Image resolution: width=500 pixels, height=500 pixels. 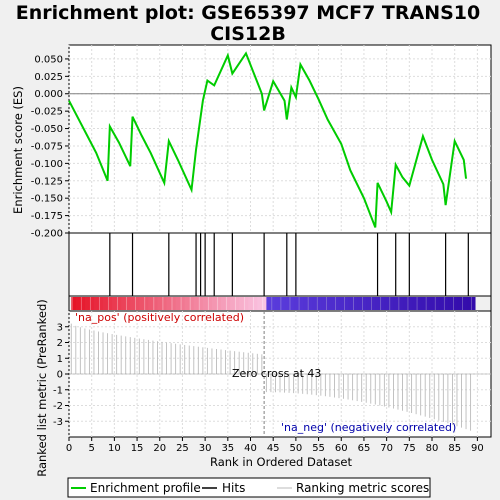 What do you see at coordinates (205, 448) in the screenshot?
I see `x-tick-label: 30` at bounding box center [205, 448].